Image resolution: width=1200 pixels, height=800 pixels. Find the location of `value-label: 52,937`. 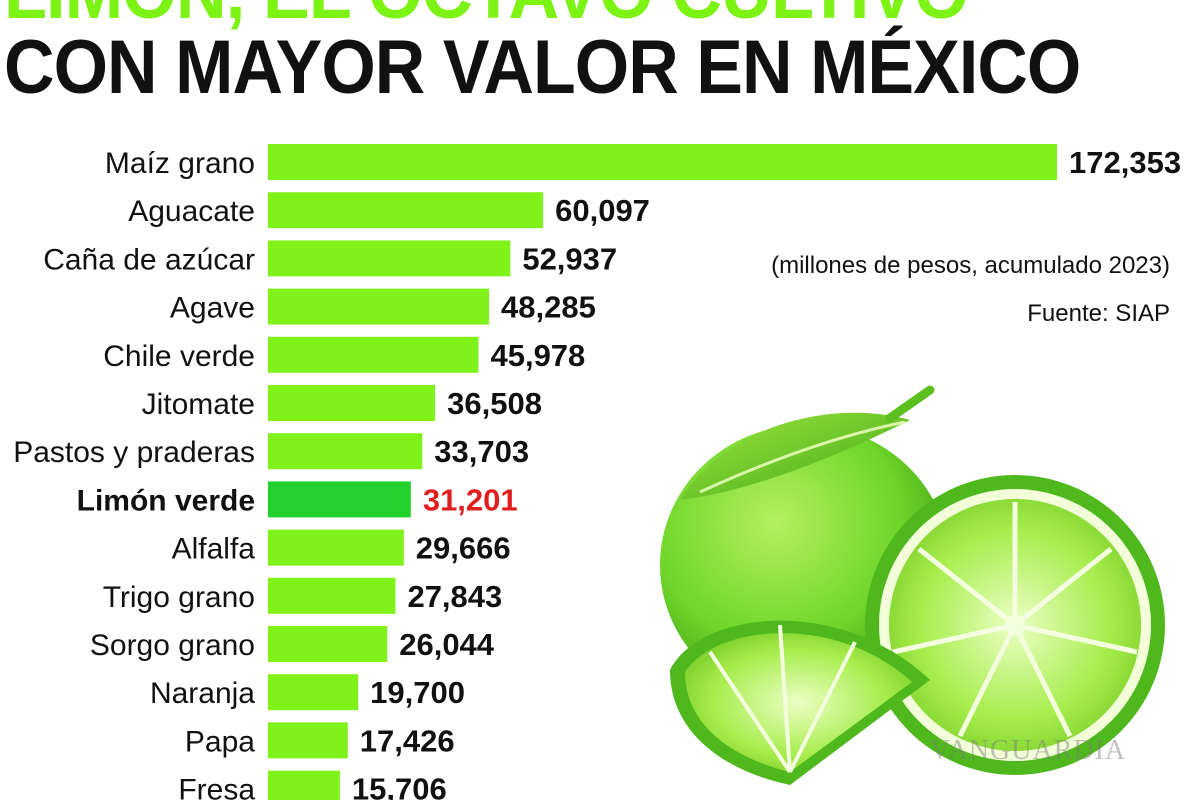

value-label: 52,937 is located at coordinates (569, 258).